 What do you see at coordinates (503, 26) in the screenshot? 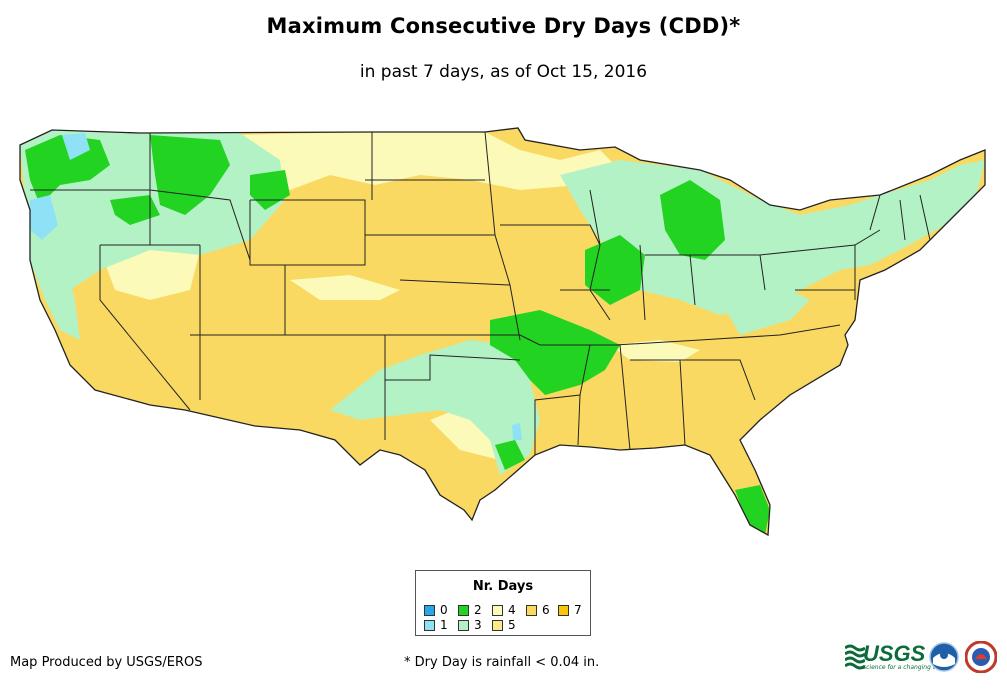
I see `map-title: Maximum Consecutive Dry Days (CDD)*` at bounding box center [503, 26].